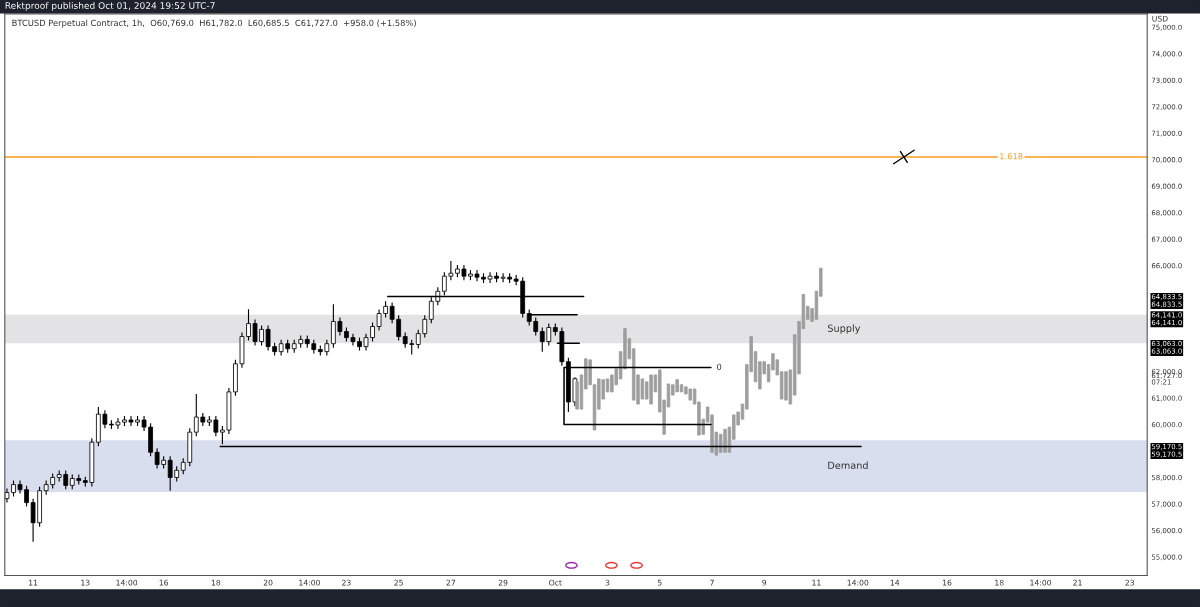 This screenshot has width=1200, height=607. Describe the element at coordinates (214, 23) in the screenshot. I see `text: BTCUSD Perpetual Contract, 1h, O60,769.0 H61,782.0 L60,685.5 C61,727.0 +958.0 (+1.58%)` at that location.